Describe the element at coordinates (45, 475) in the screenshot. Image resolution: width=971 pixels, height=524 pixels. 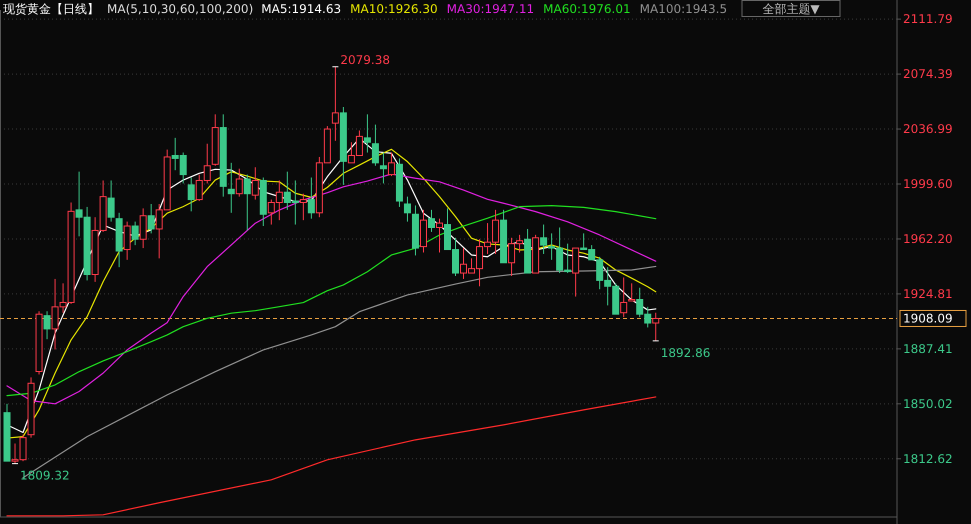
I see `annotation: 1809.32` at that location.